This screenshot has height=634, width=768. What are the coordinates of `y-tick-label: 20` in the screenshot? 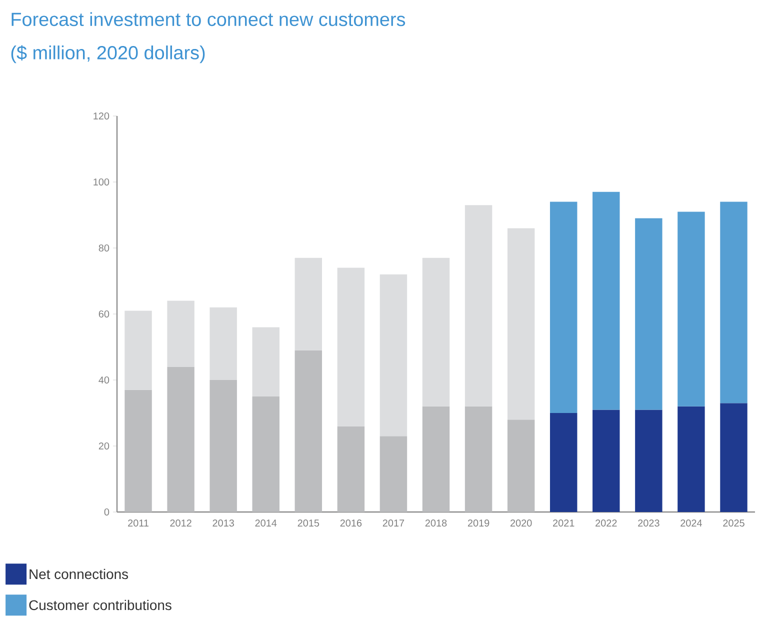 It's located at (104, 446).